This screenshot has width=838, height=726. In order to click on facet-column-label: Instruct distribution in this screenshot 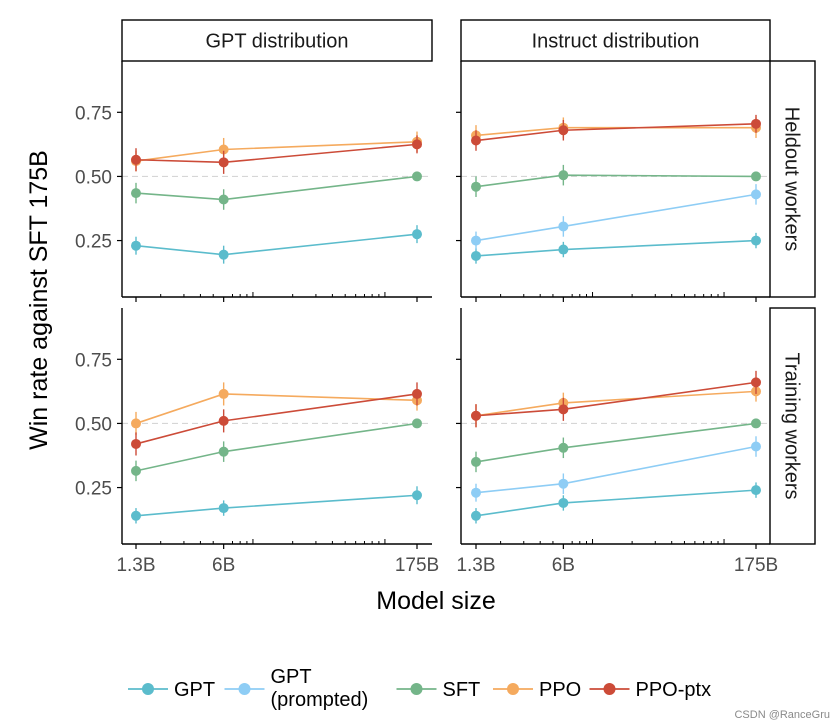, I will do `click(616, 42)`.